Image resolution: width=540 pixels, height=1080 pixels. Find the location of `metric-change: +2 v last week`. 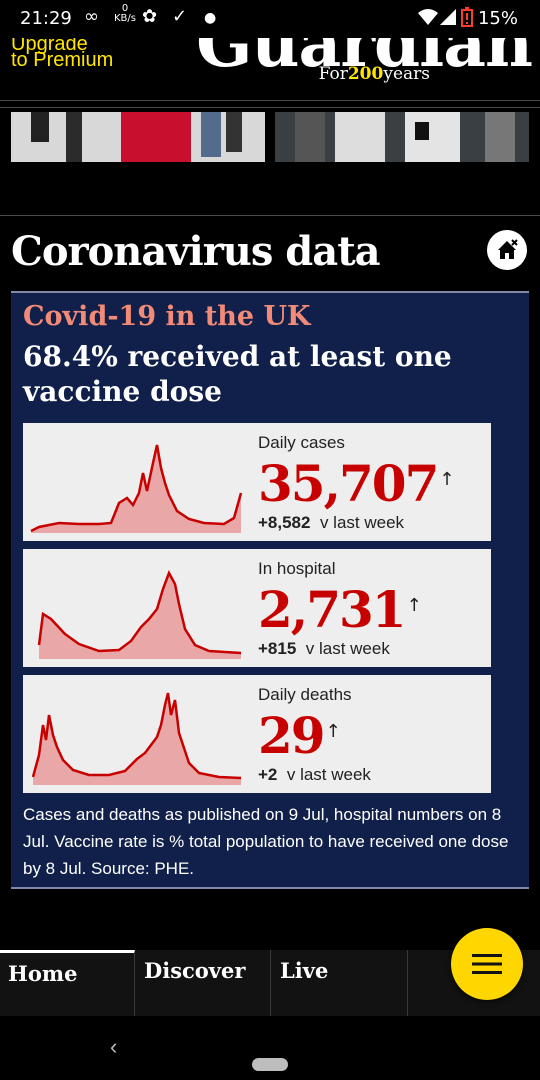

metric-change: +2 v last week is located at coordinates (314, 774).